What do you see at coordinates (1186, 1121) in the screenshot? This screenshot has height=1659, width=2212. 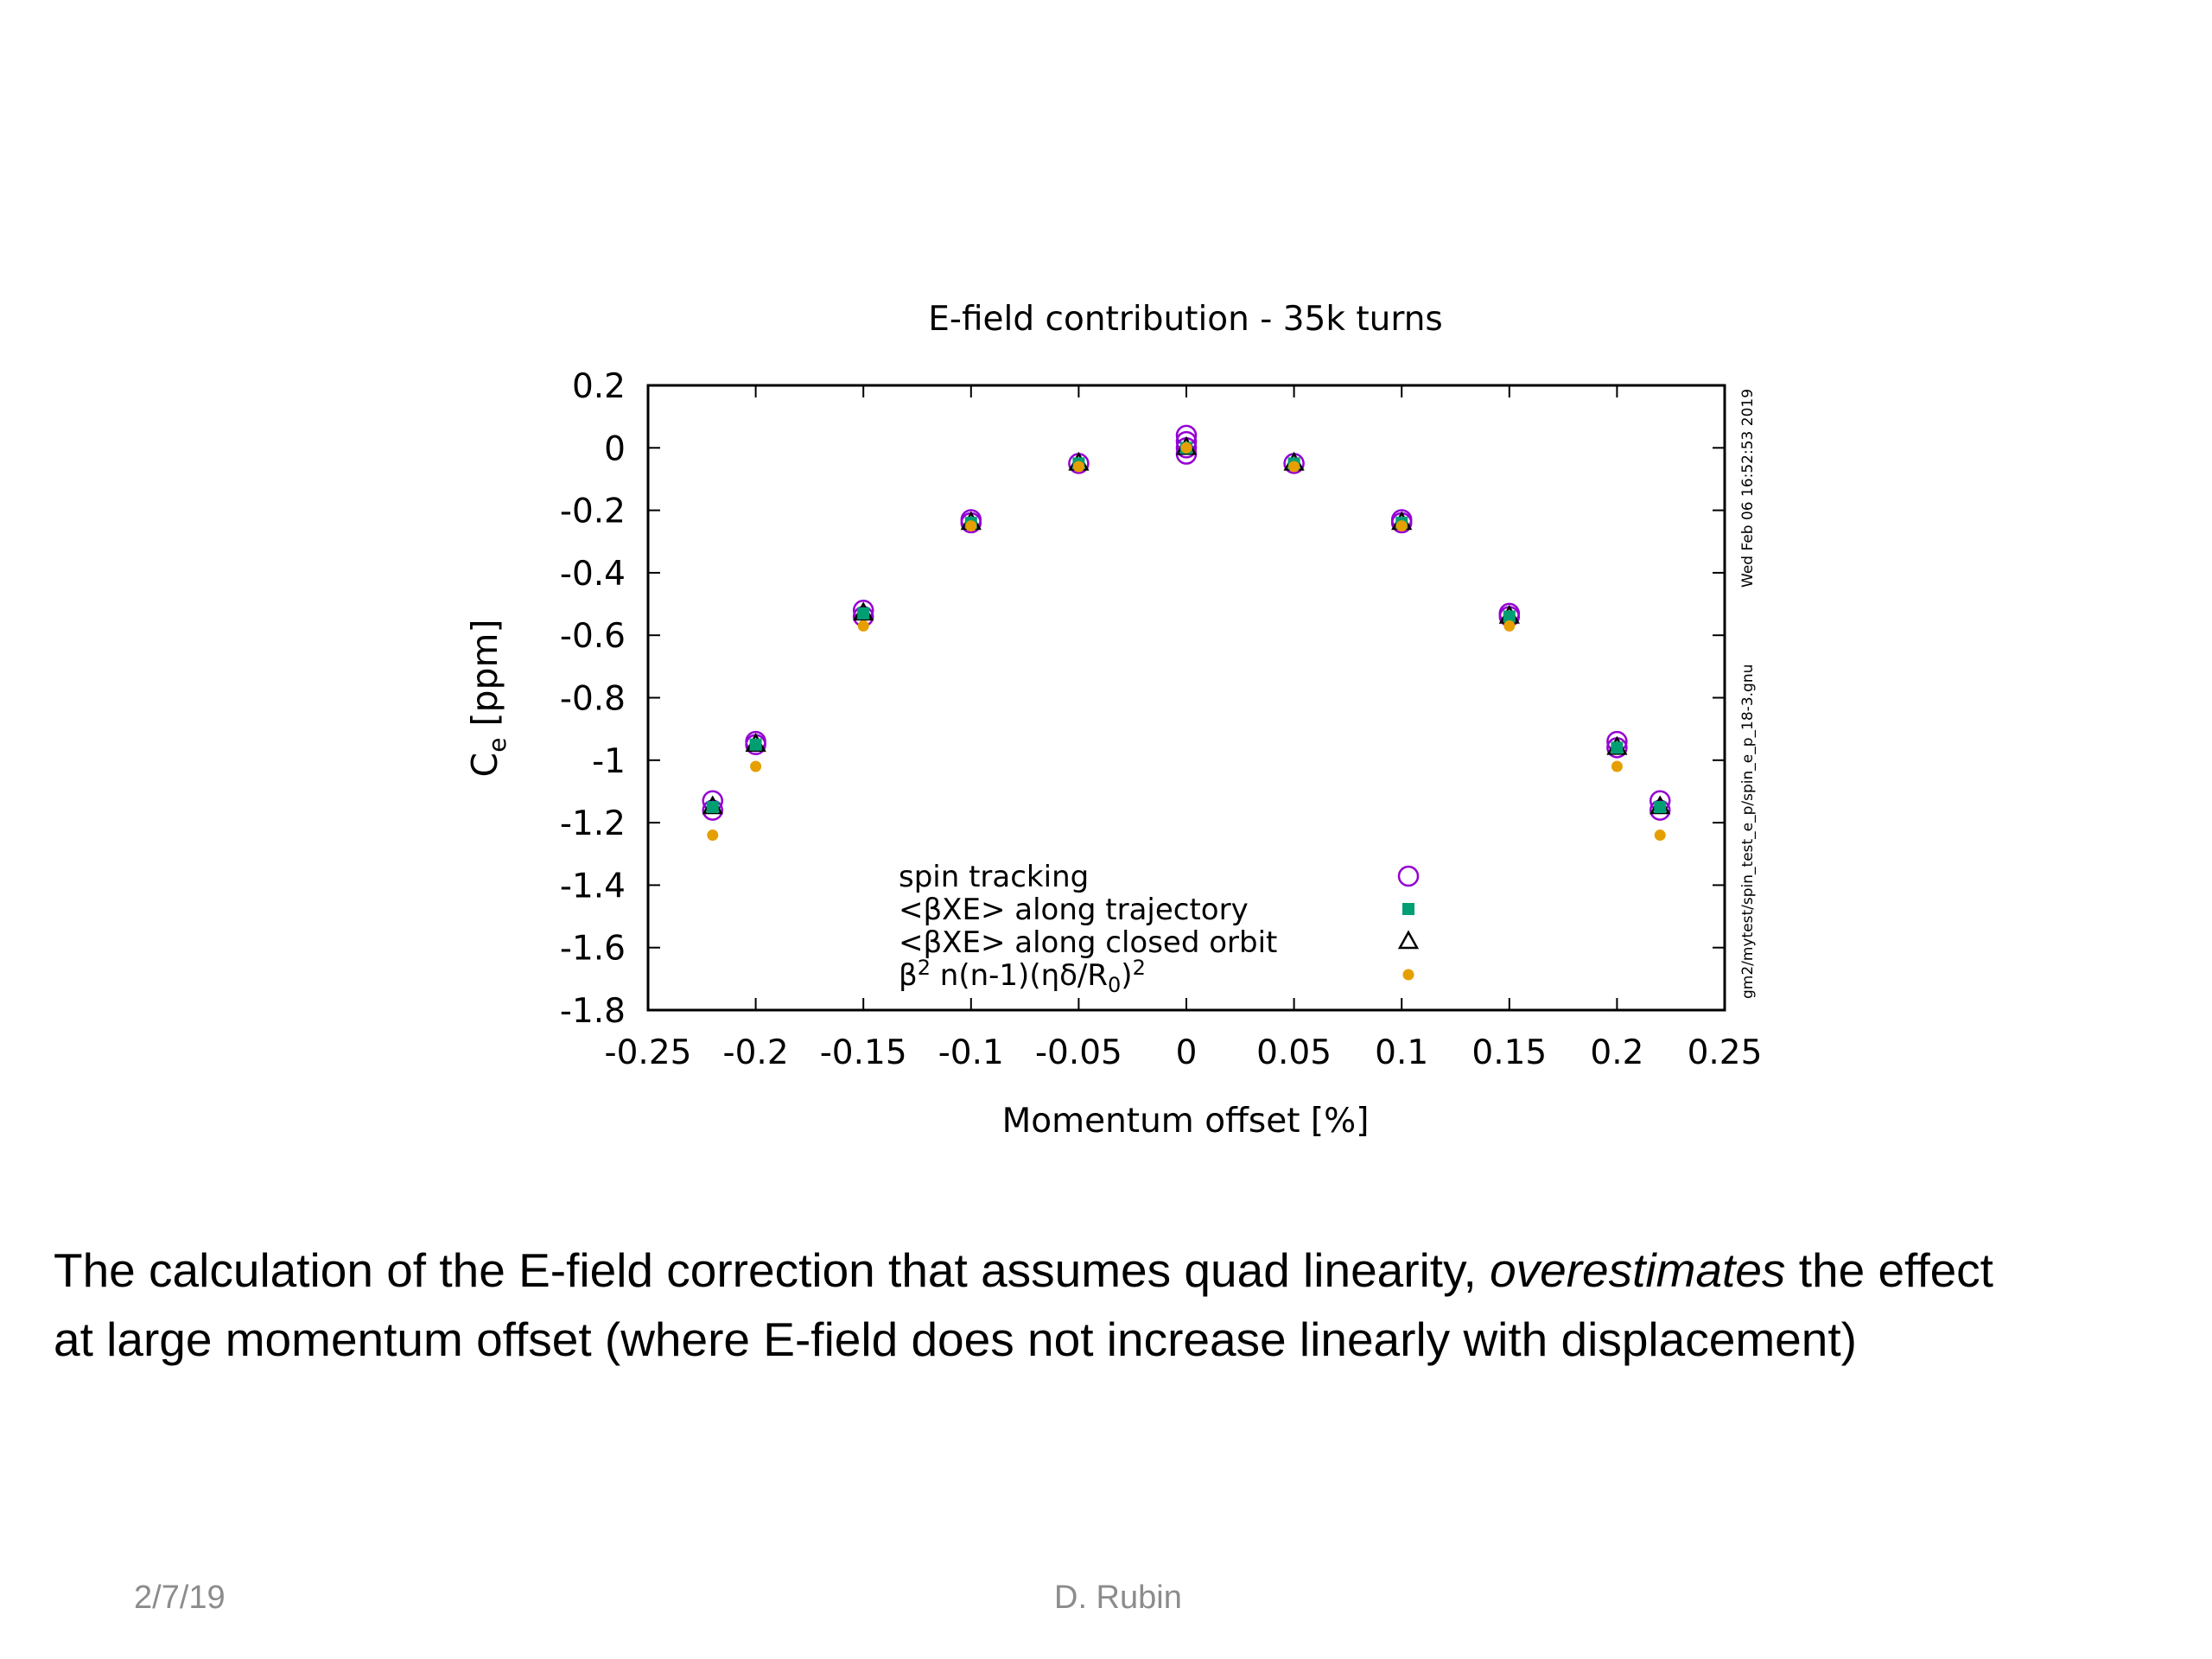 I see `x-axis-label: Momentum offset [%]` at bounding box center [1186, 1121].